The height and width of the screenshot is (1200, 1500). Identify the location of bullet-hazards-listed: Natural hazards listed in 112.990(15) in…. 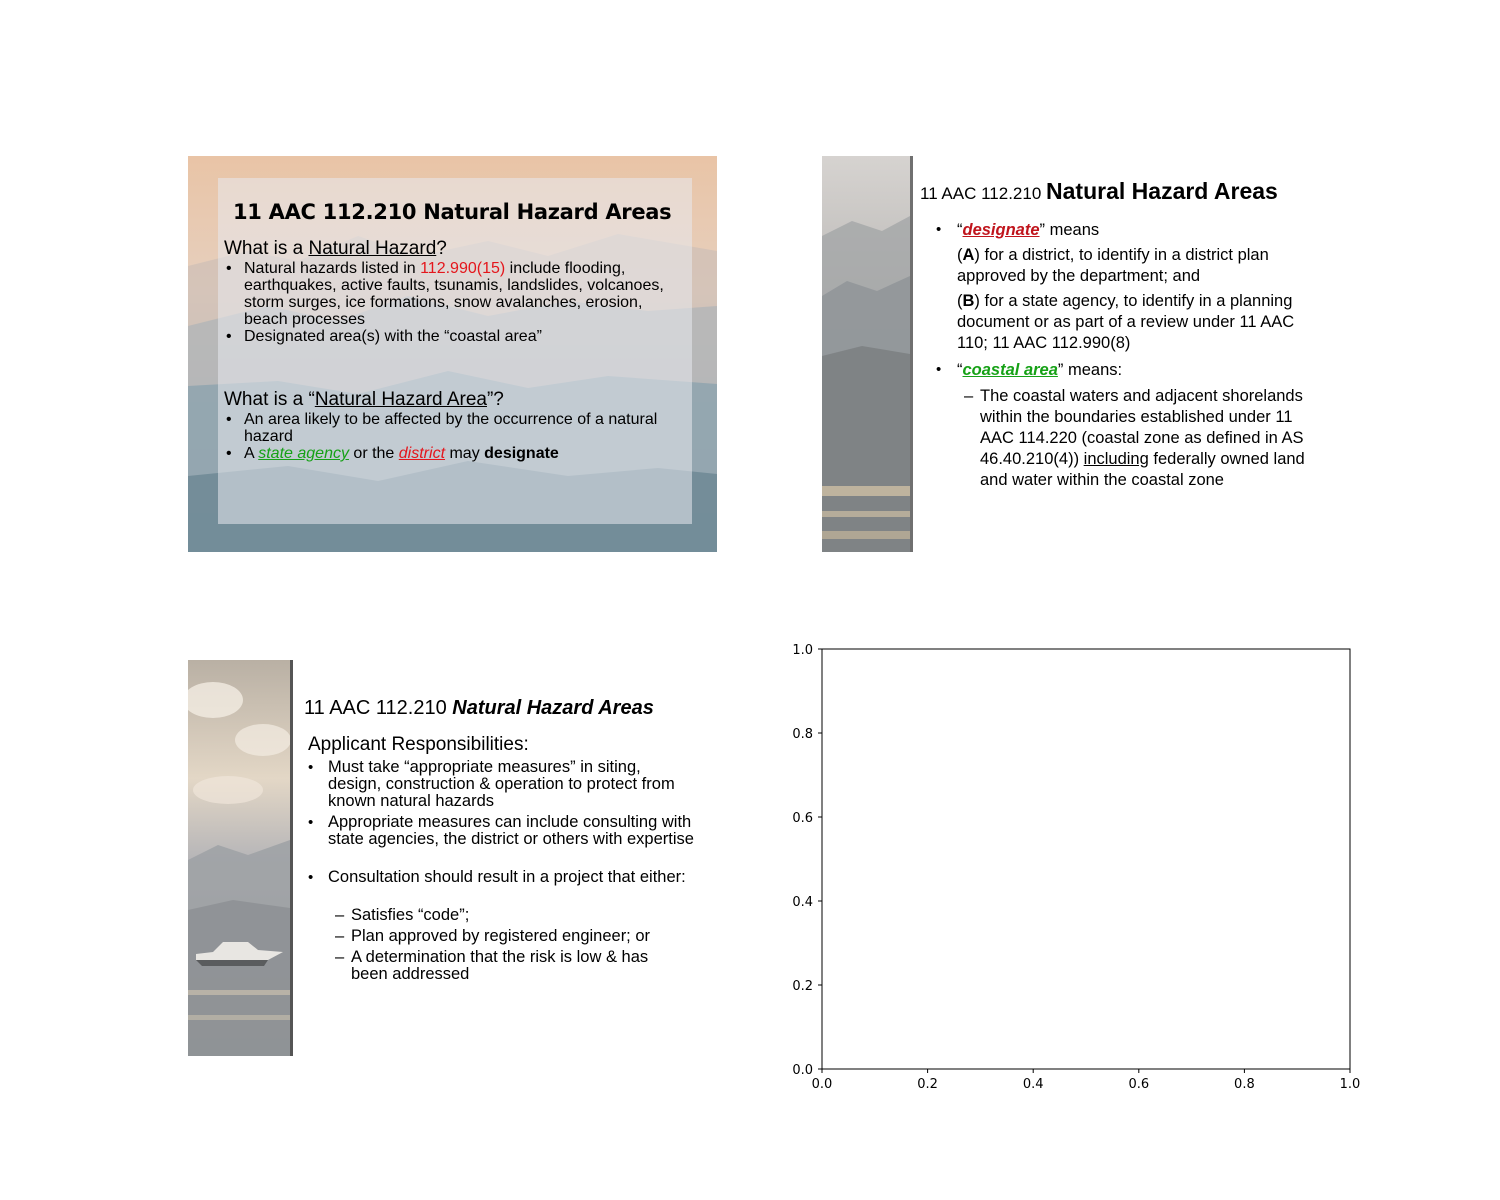
(444, 294).